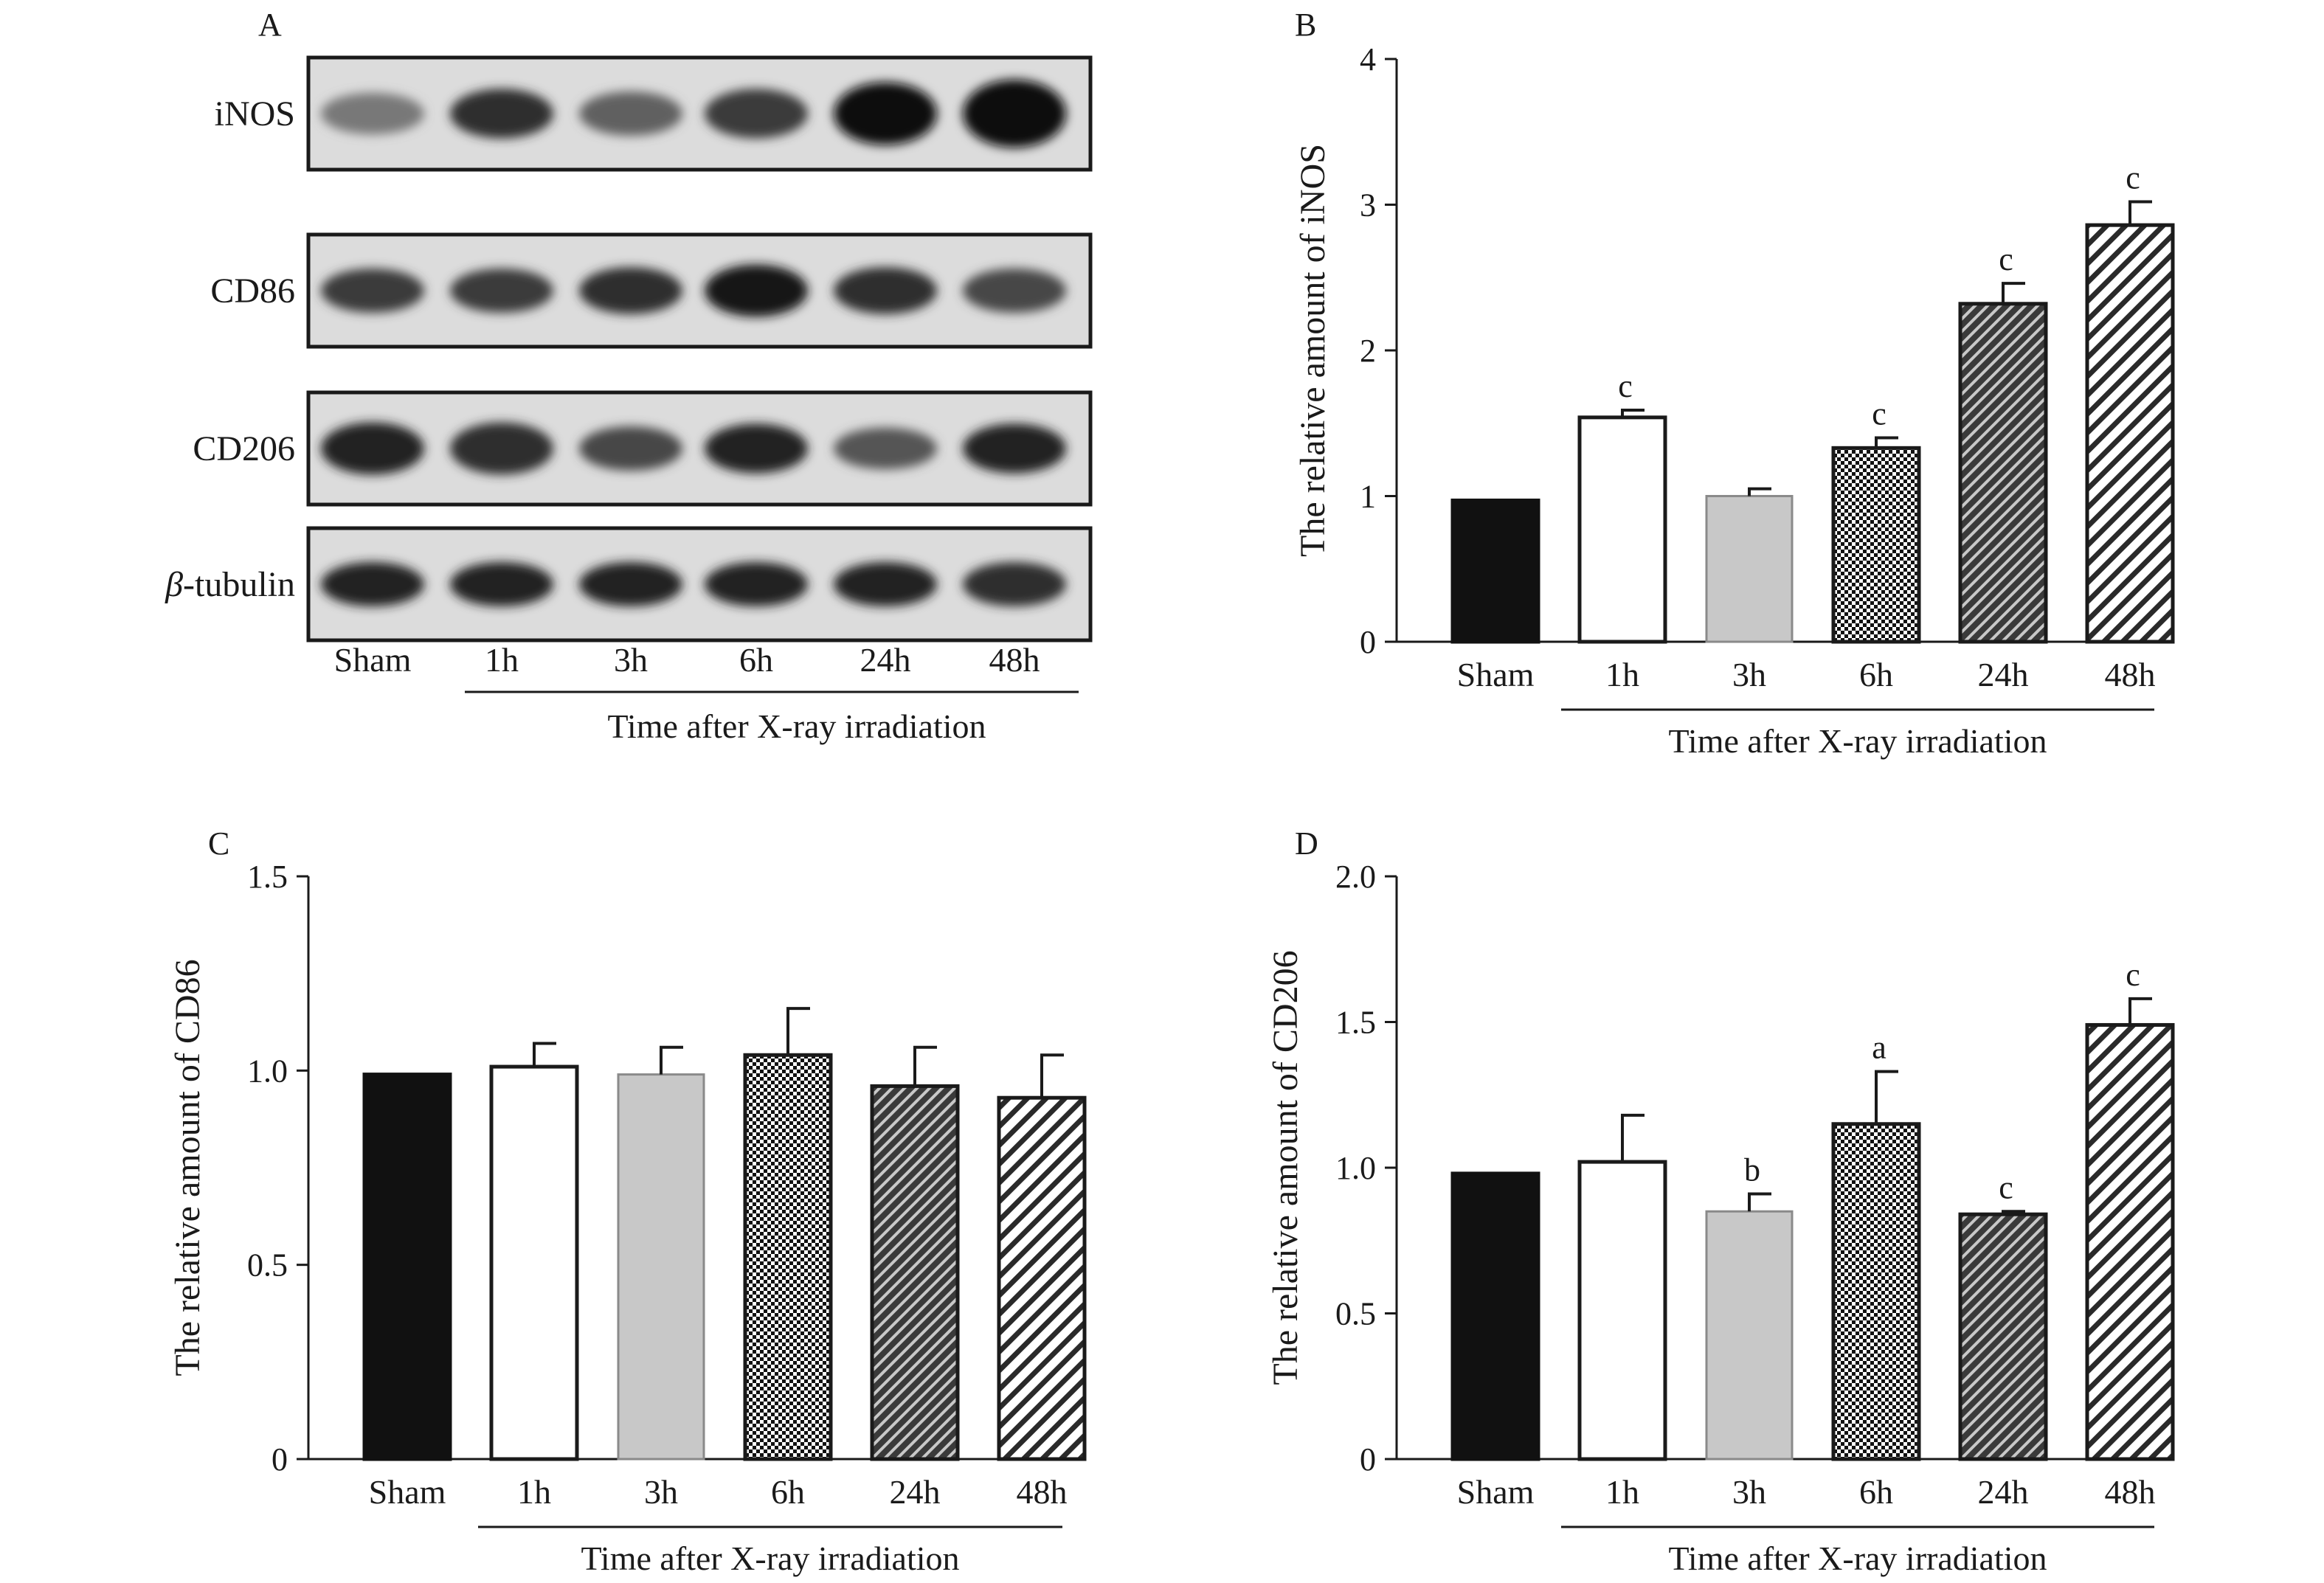  I want to click on y-axis-label: The relative amount of CD206, so click(1285, 1167).